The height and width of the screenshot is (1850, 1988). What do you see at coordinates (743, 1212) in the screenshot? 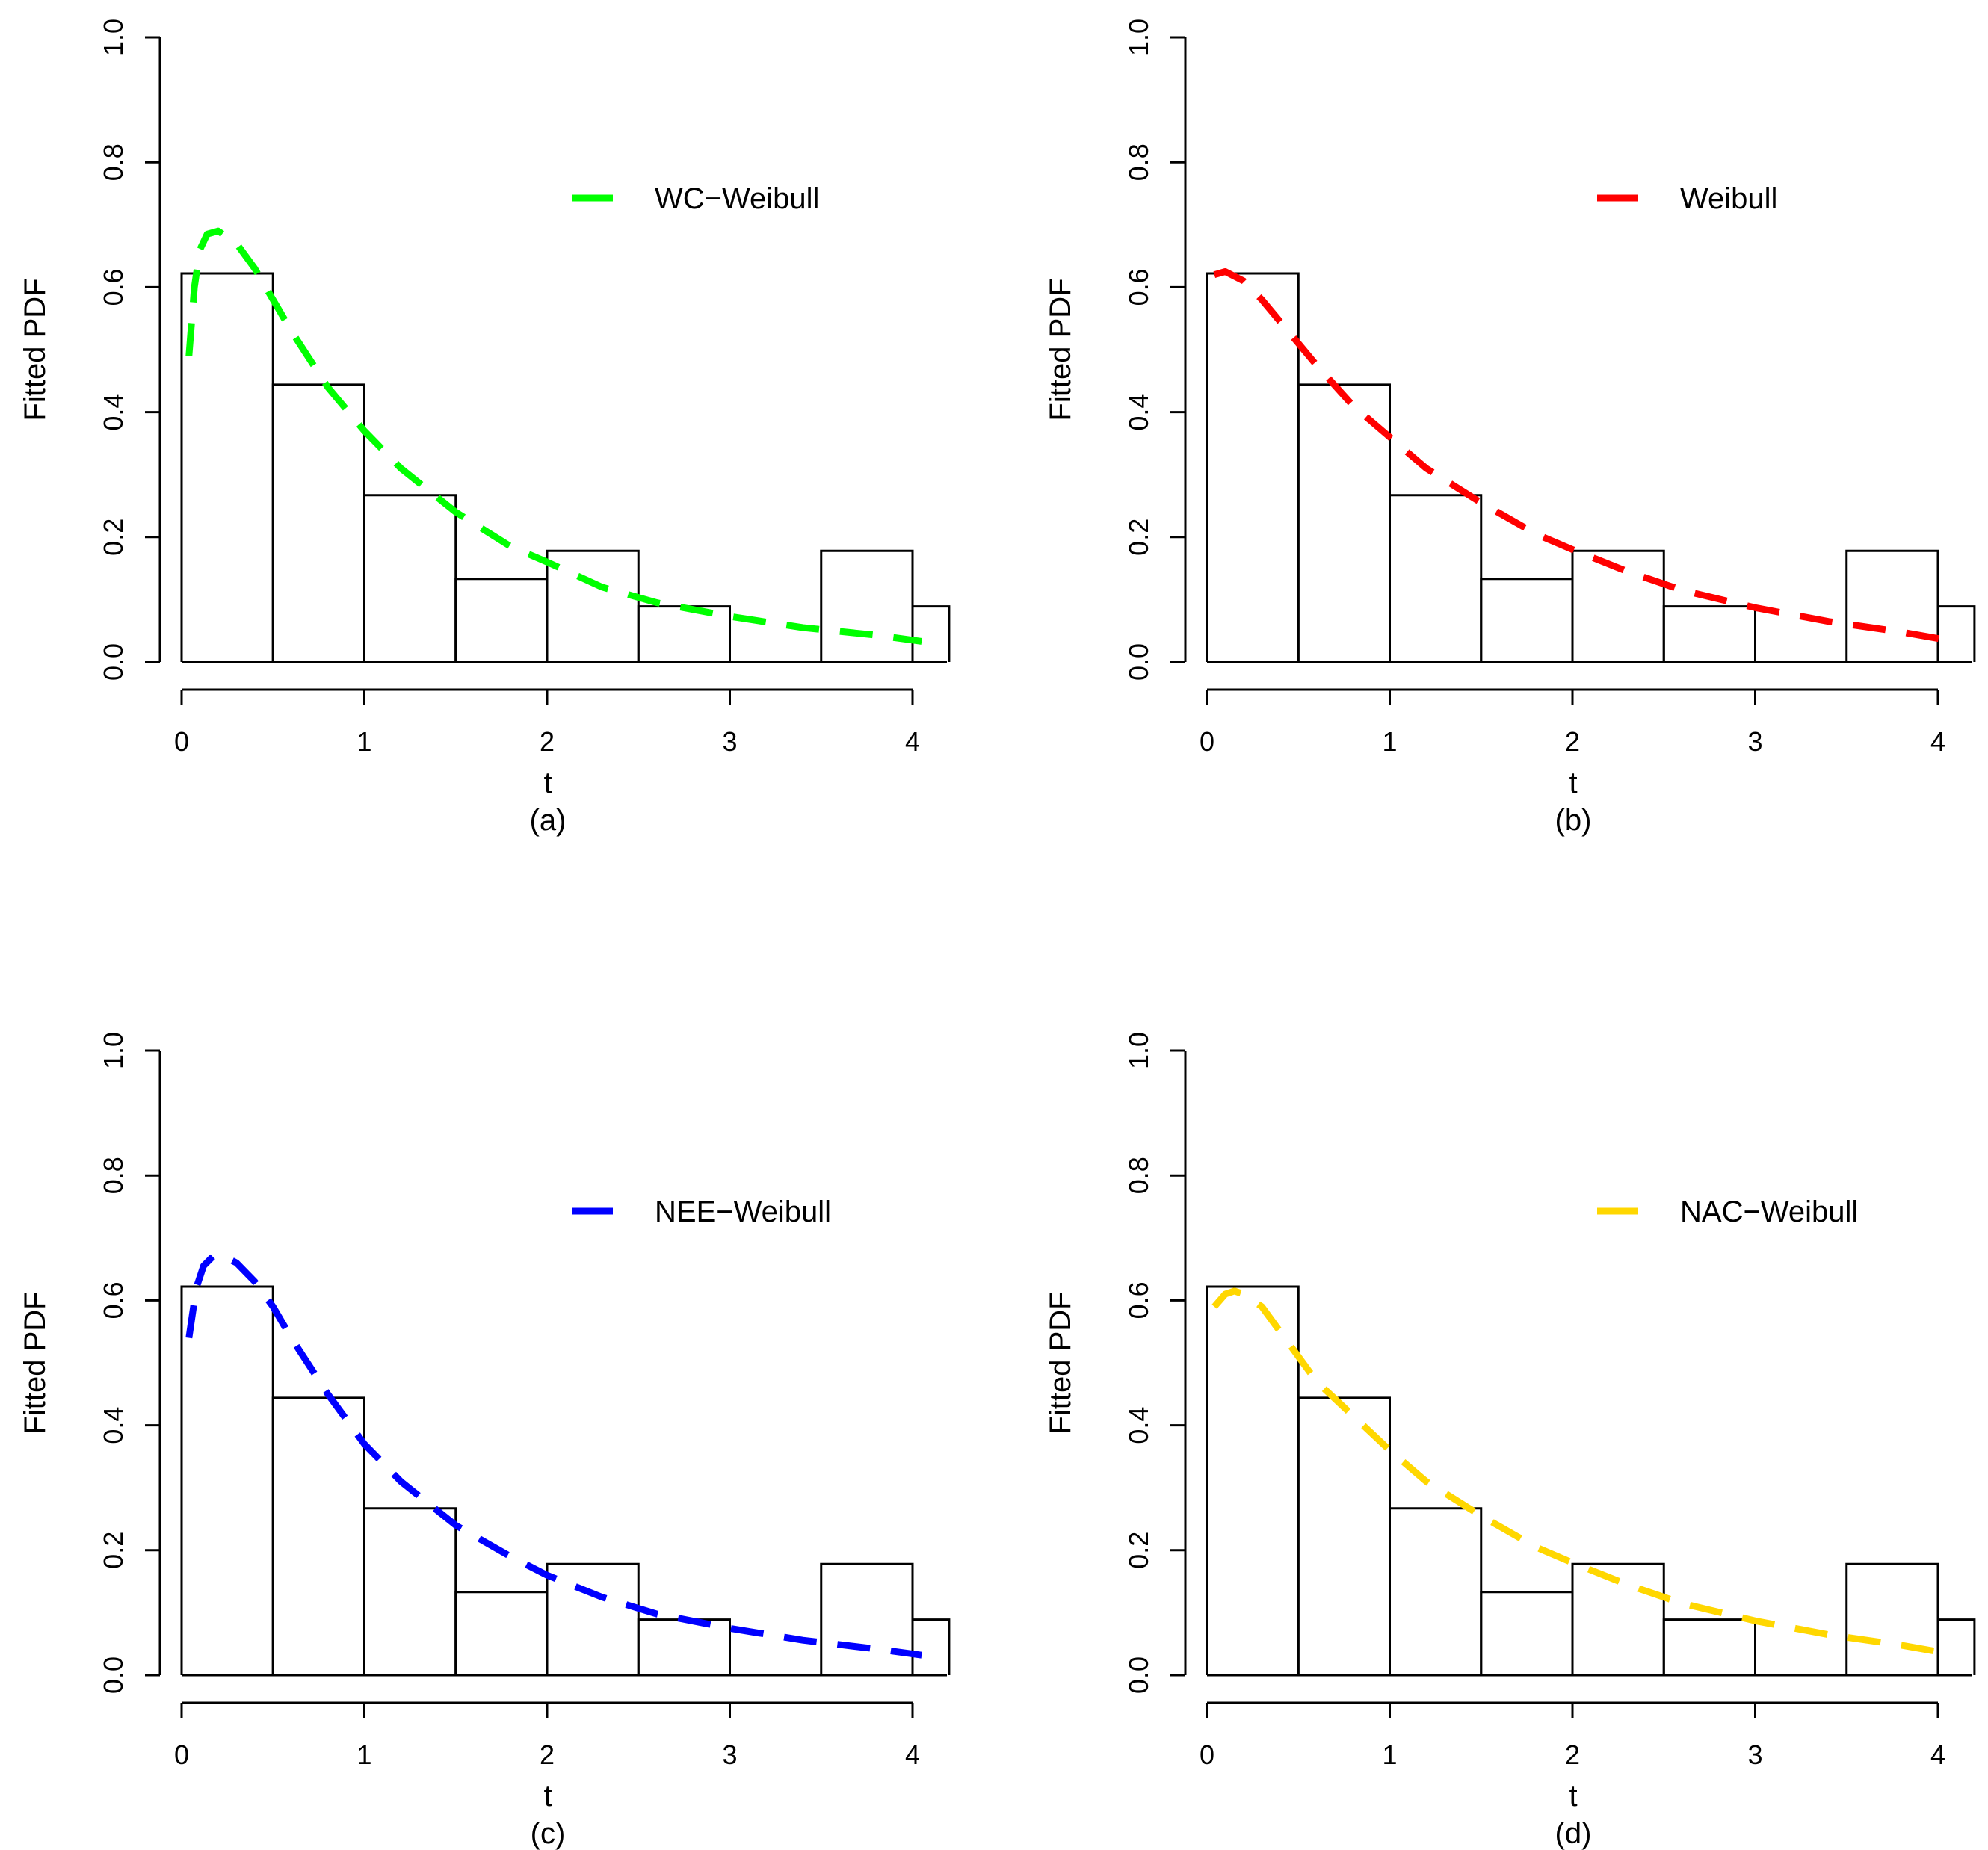
I see `legend-label: NEE−Weibull` at bounding box center [743, 1212].